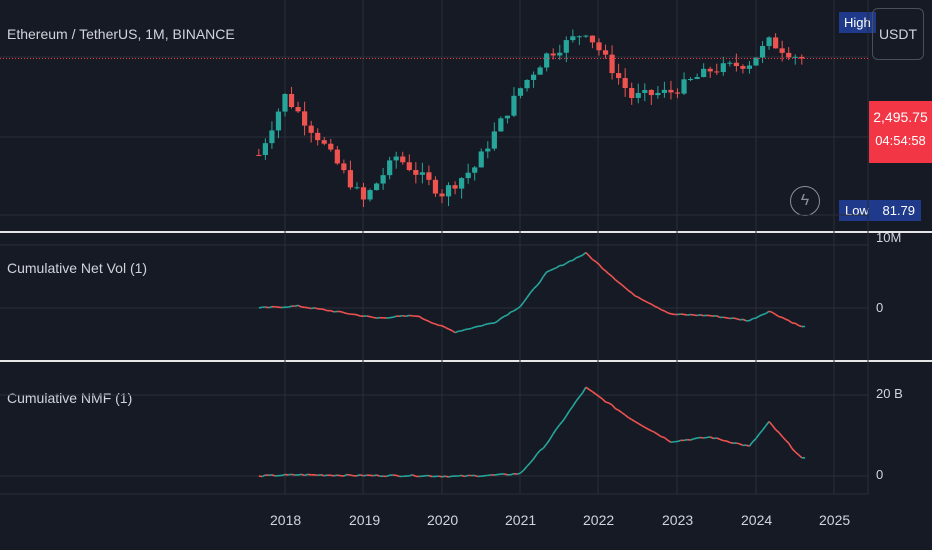 Image resolution: width=932 pixels, height=550 pixels. I want to click on time-axis: 2018 2019 2020 2021 2022 2023 2024 2025, so click(434, 522).